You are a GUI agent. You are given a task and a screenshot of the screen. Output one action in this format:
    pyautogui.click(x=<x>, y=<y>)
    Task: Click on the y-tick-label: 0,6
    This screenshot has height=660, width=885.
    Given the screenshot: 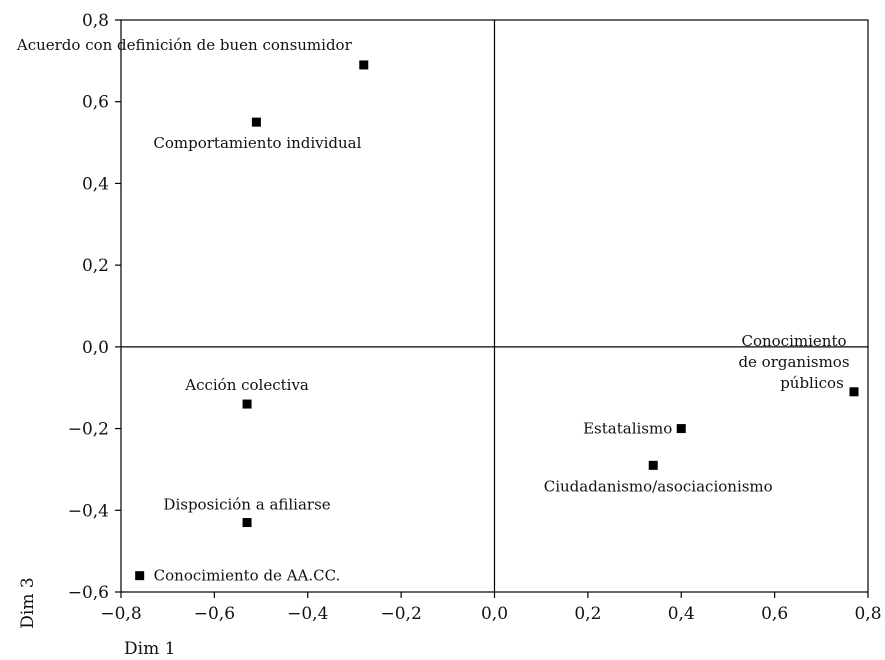 What is the action you would take?
    pyautogui.click(x=95, y=103)
    